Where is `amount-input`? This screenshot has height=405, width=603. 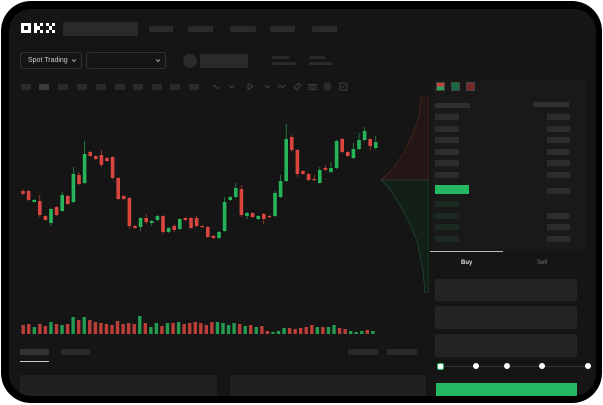
amount-input is located at coordinates (506, 317).